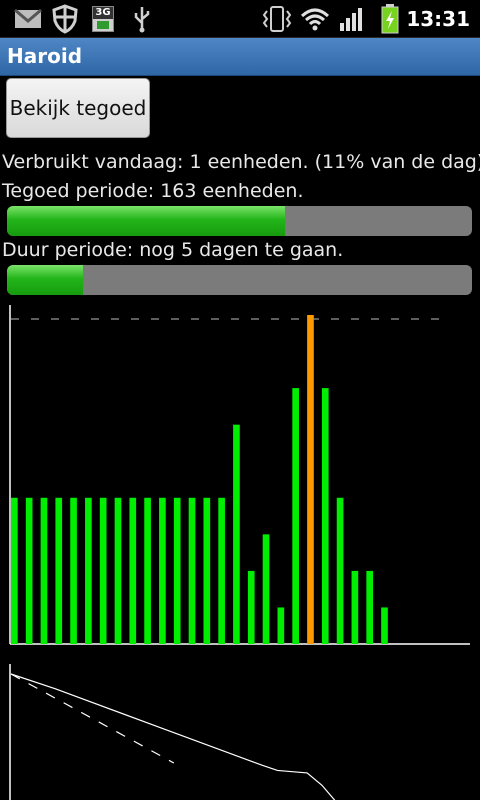 This screenshot has width=480, height=800. I want to click on view-credit-button: Bekijk tegoed, so click(78, 108).